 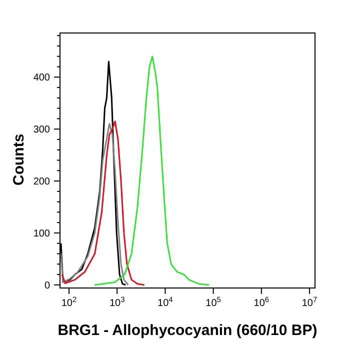 What do you see at coordinates (188, 330) in the screenshot?
I see `x-axis-title: BRG1 - Allophycocyanin (660/10 BP)` at bounding box center [188, 330].